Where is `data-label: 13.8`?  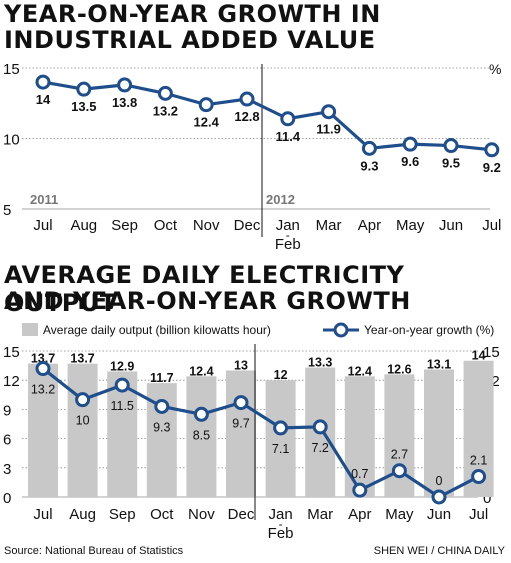 data-label: 13.8 is located at coordinates (124, 102).